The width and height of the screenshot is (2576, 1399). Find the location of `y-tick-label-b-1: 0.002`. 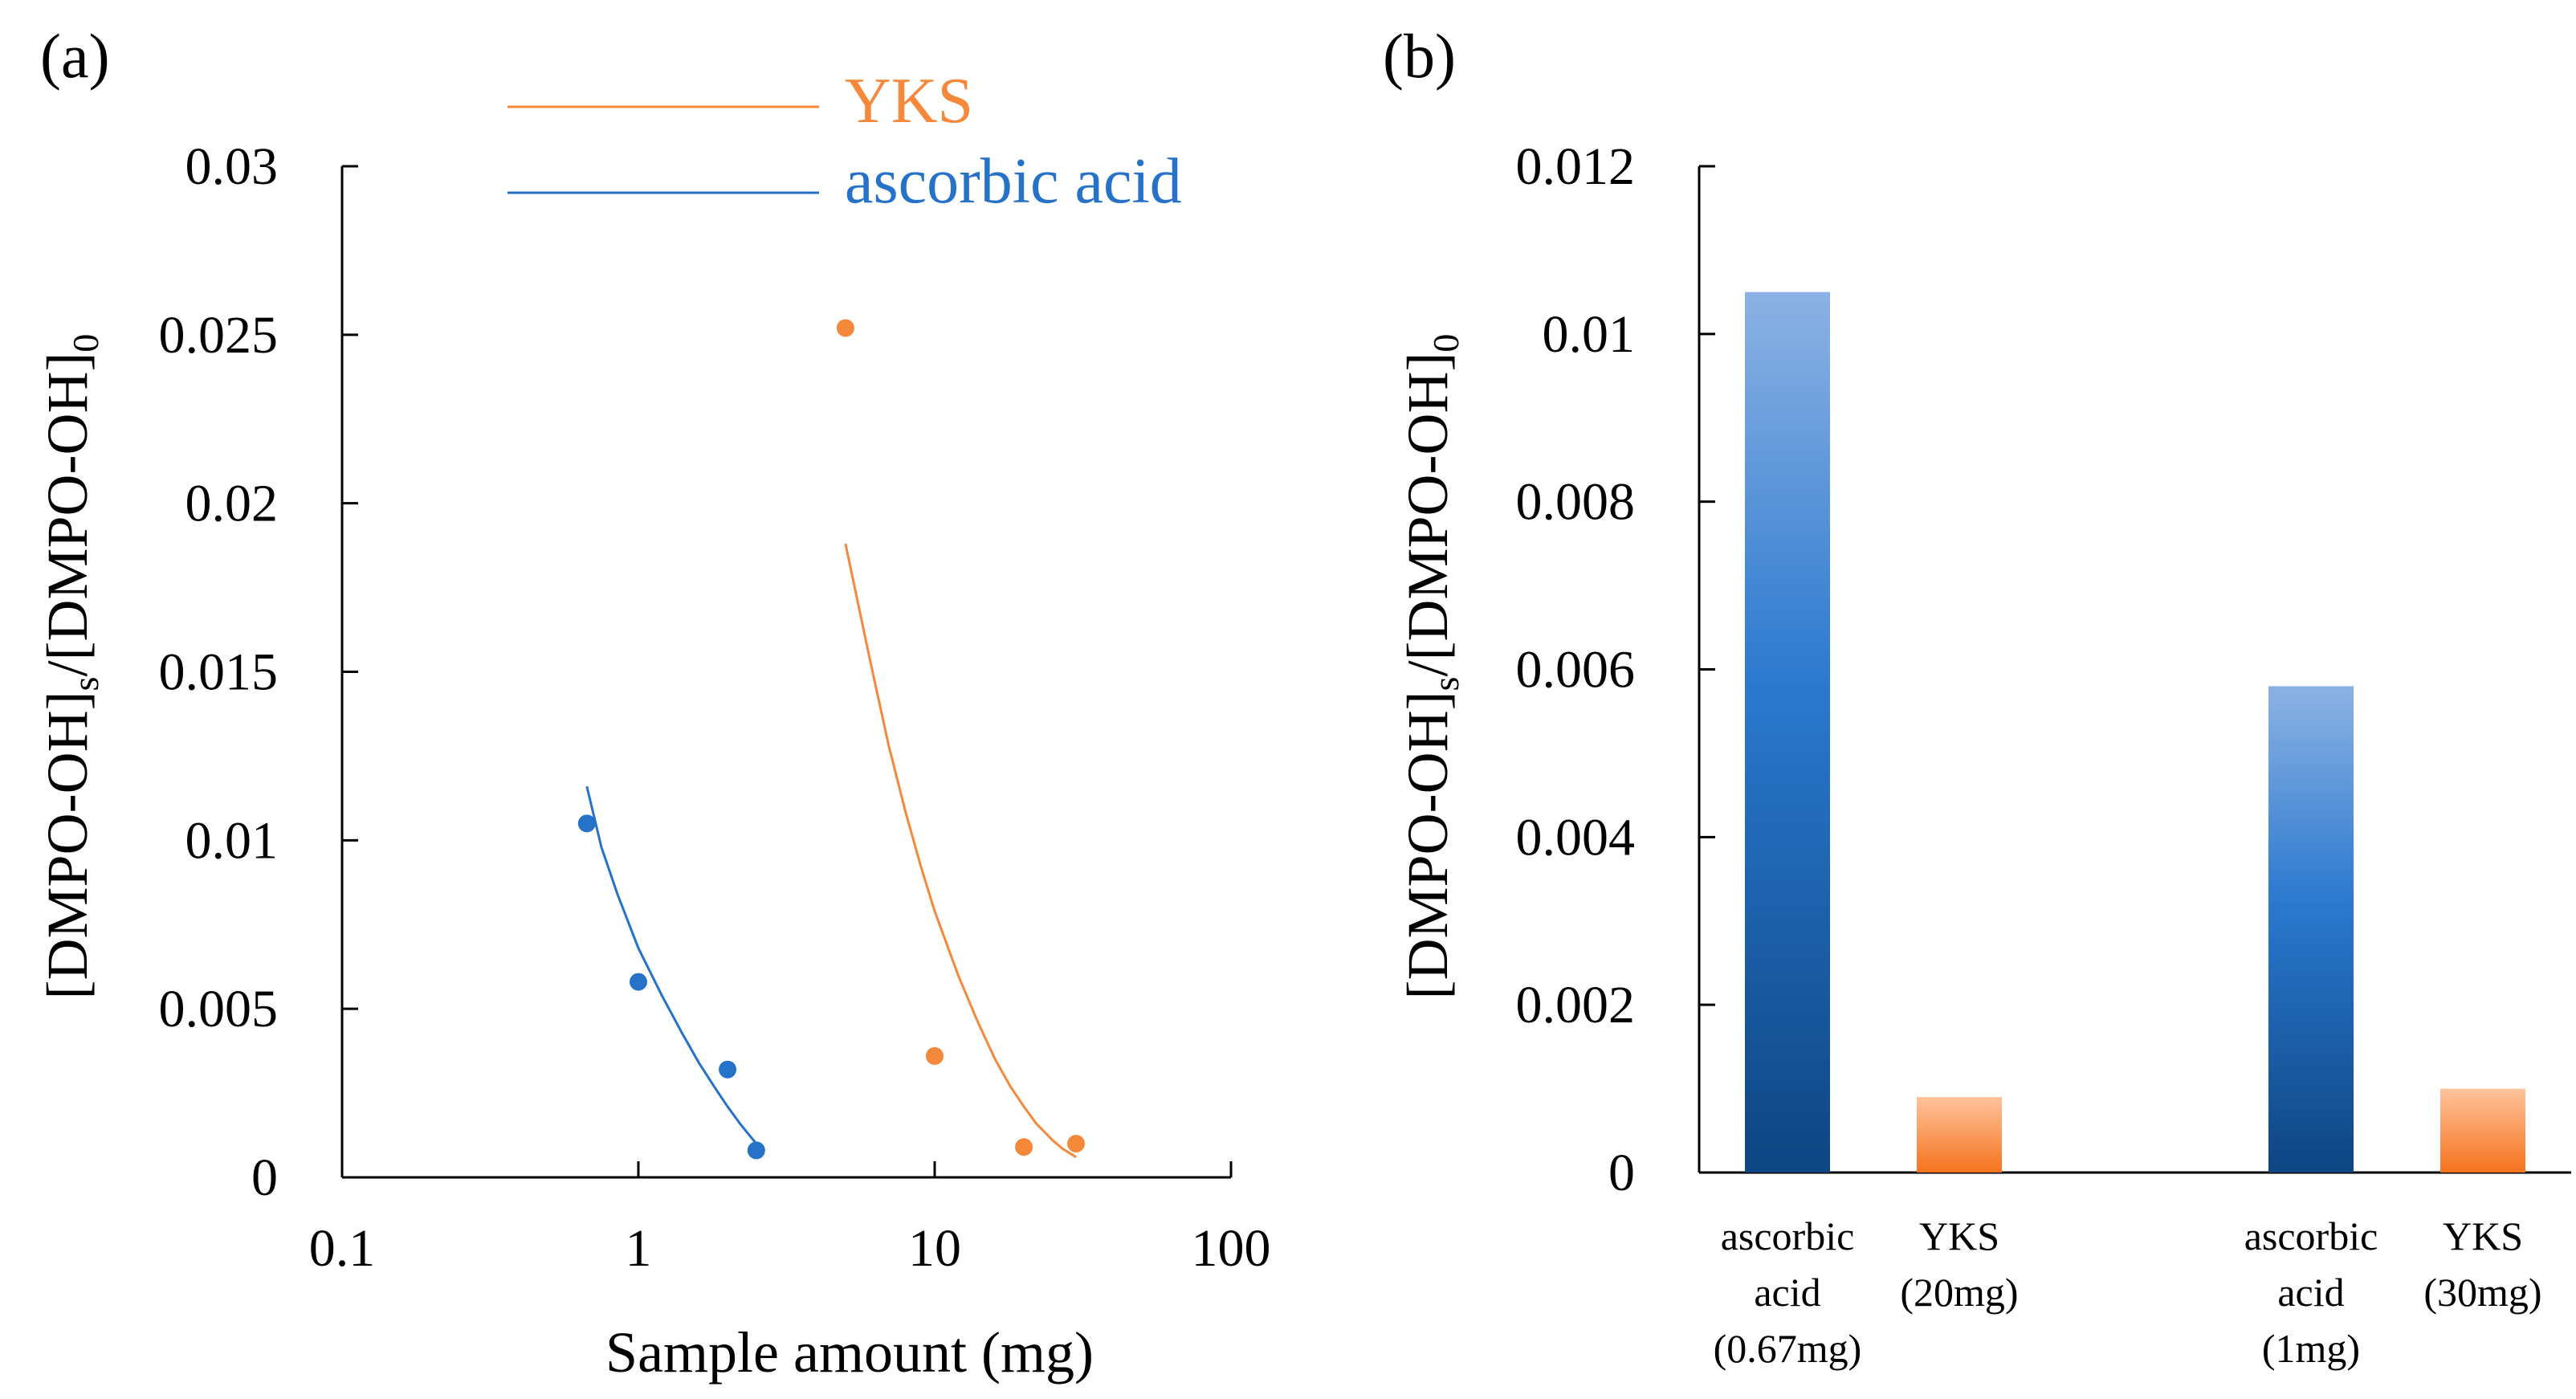

y-tick-label-b-1: 0.002 is located at coordinates (1576, 1005).